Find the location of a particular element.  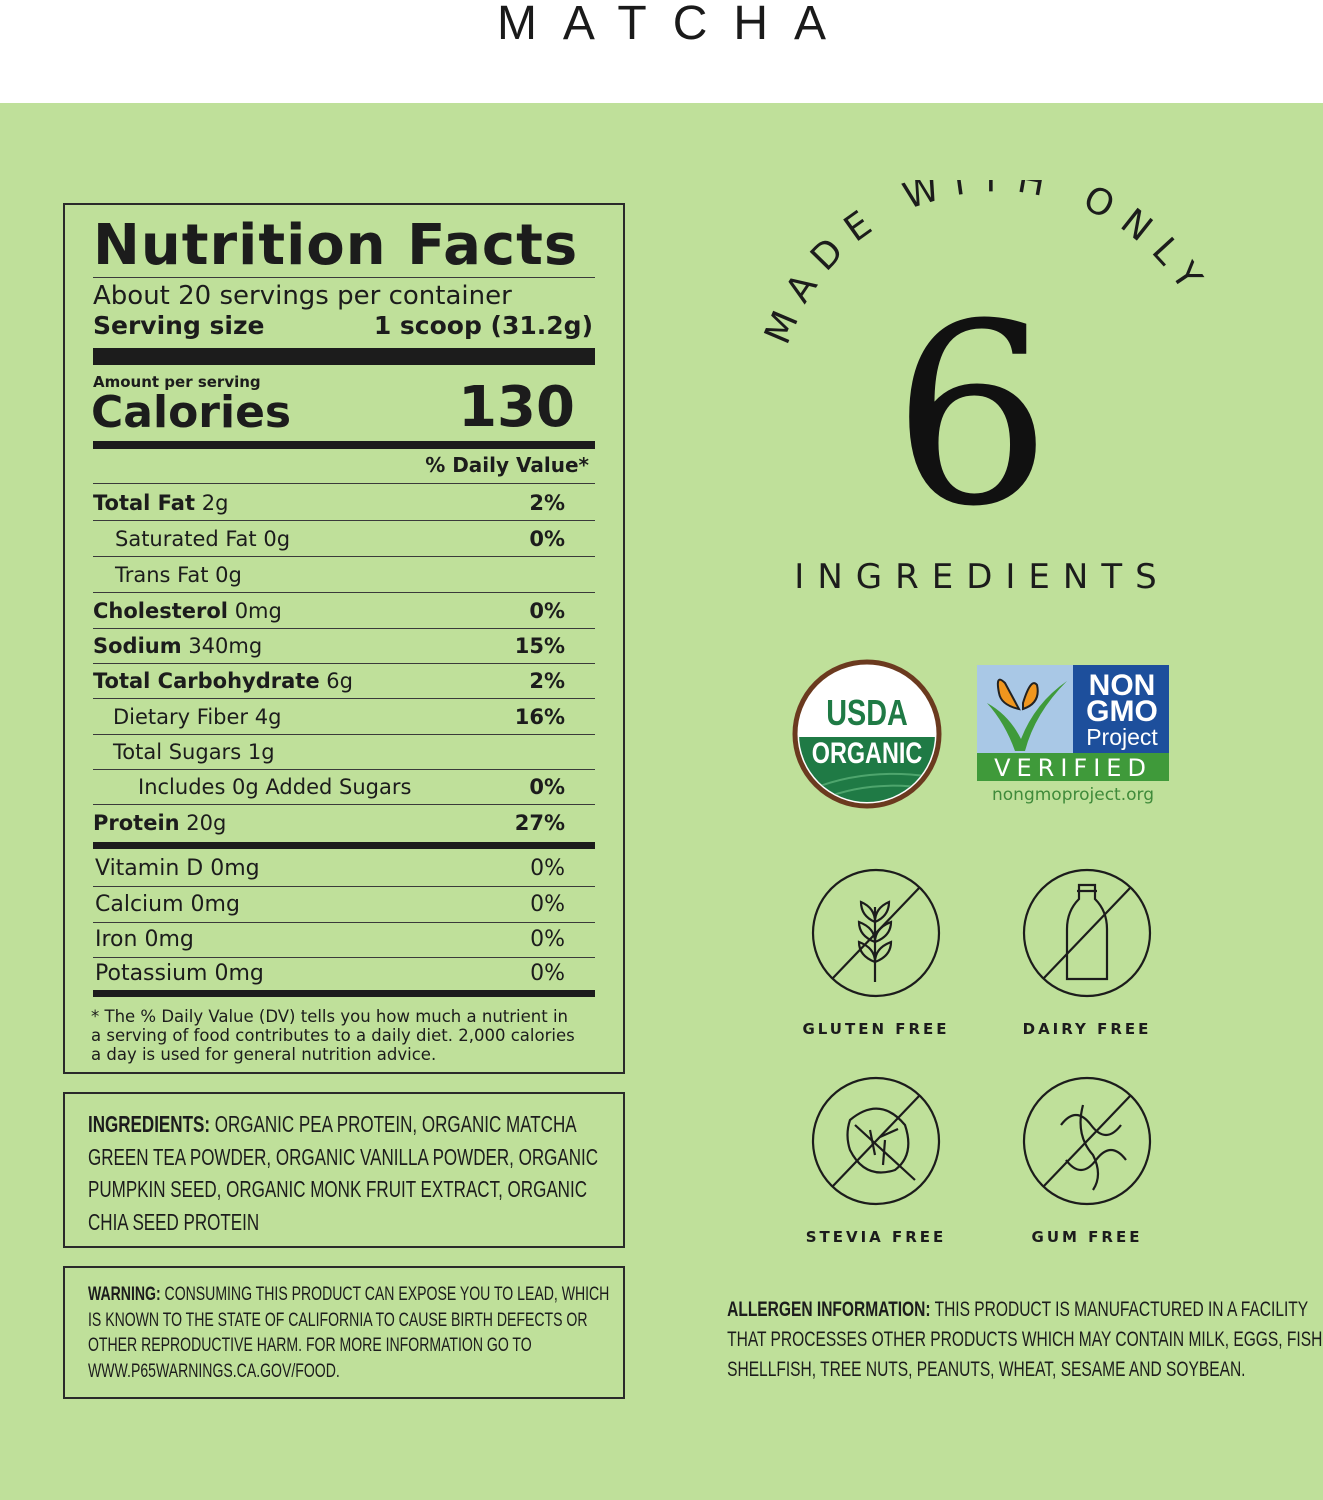

usda-organic-seal: USDA ORGANIC is located at coordinates (867, 734).